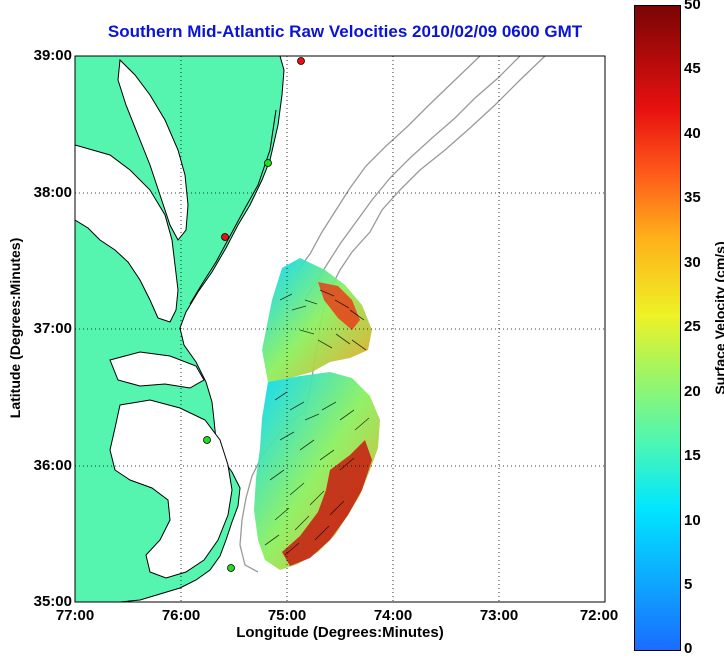 The image size is (724, 659). Describe the element at coordinates (52, 465) in the screenshot. I see `y-tick-label: 36:00` at that location.